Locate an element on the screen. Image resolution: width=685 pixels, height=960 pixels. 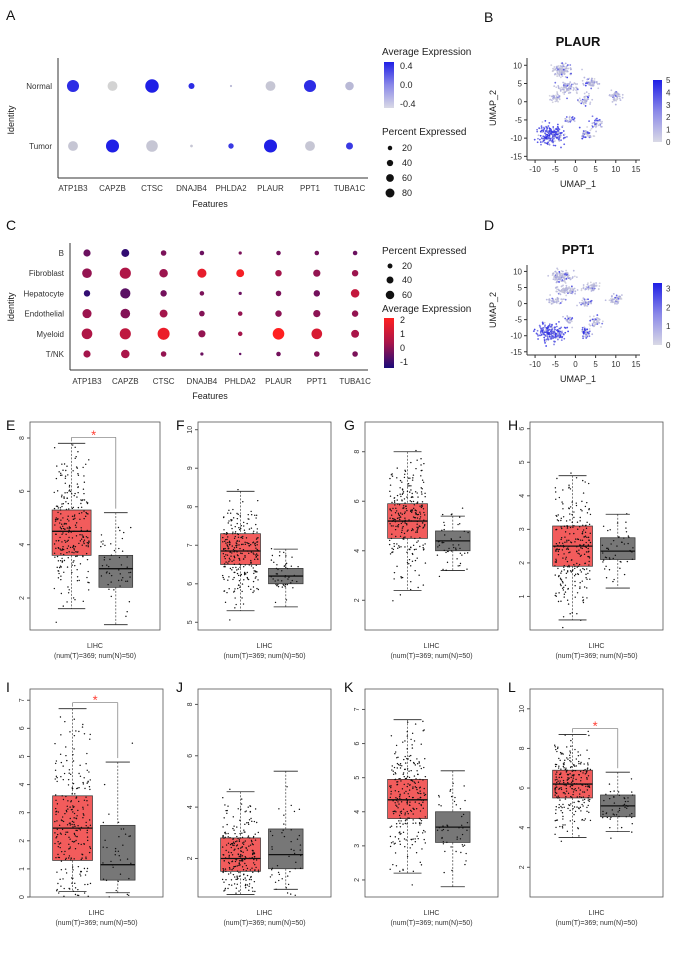
dot-a is located at coordinates (152, 146).